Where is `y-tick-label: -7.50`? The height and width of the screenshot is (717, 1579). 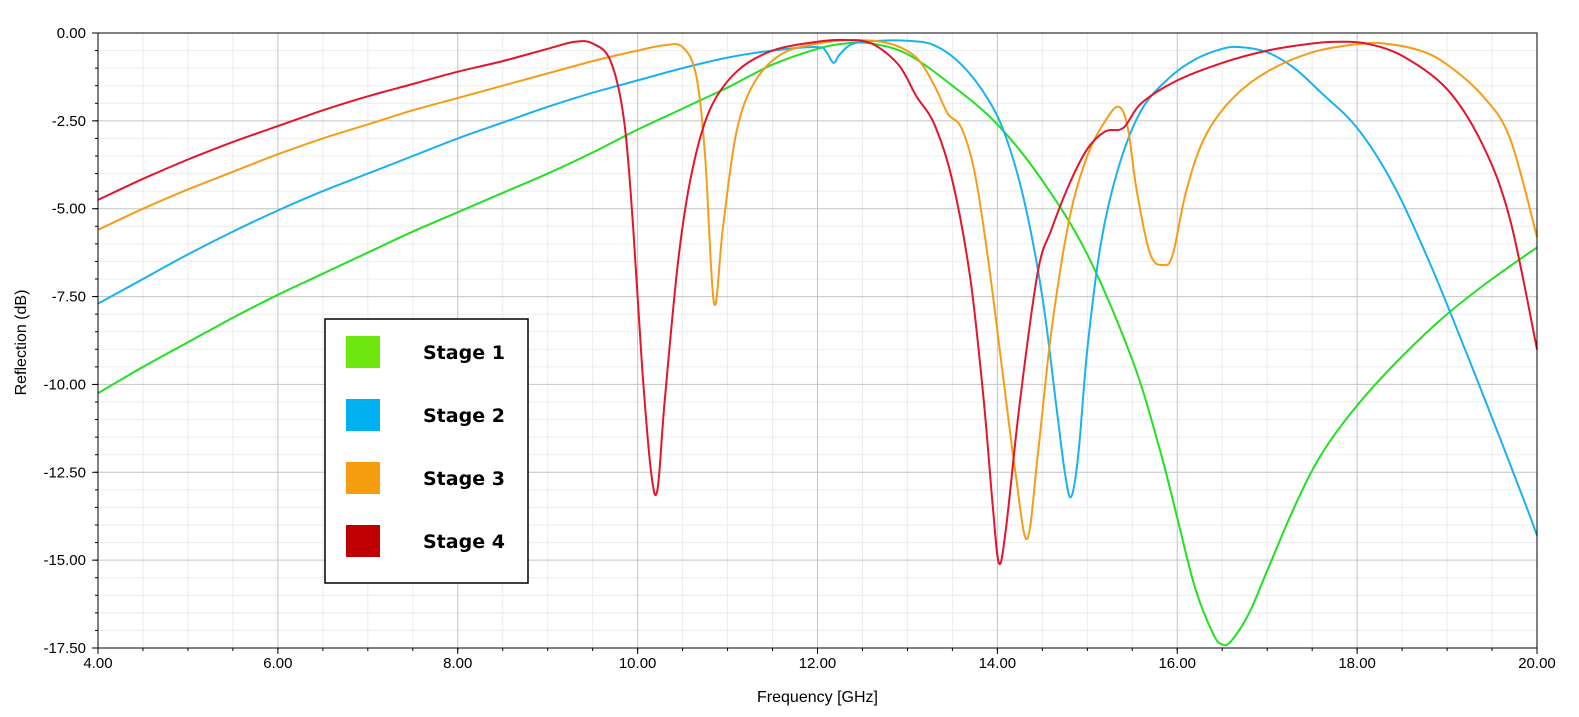
y-tick-label: -7.50 is located at coordinates (69, 297).